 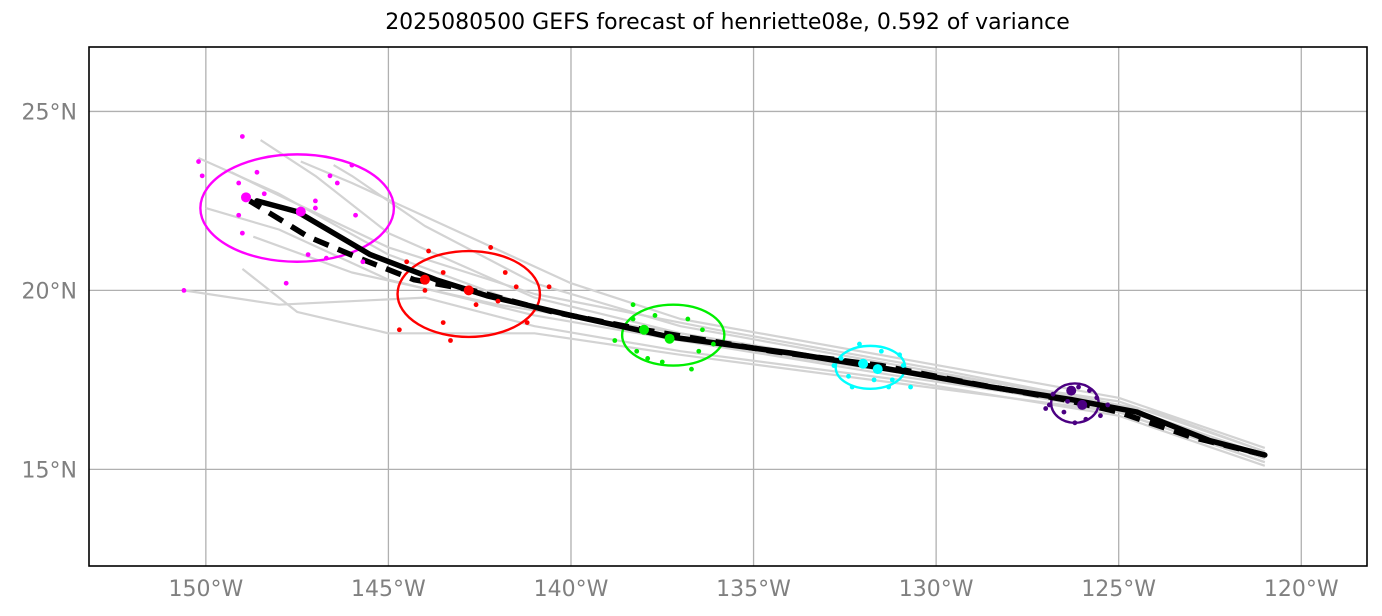 I want to click on x-tick-label: 145°W, so click(x=388, y=589).